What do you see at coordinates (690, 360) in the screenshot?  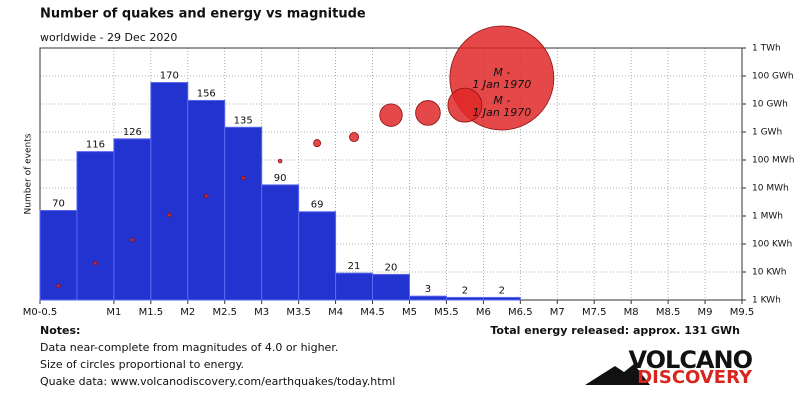 I see `logo-top: VOLCANO` at bounding box center [690, 360].